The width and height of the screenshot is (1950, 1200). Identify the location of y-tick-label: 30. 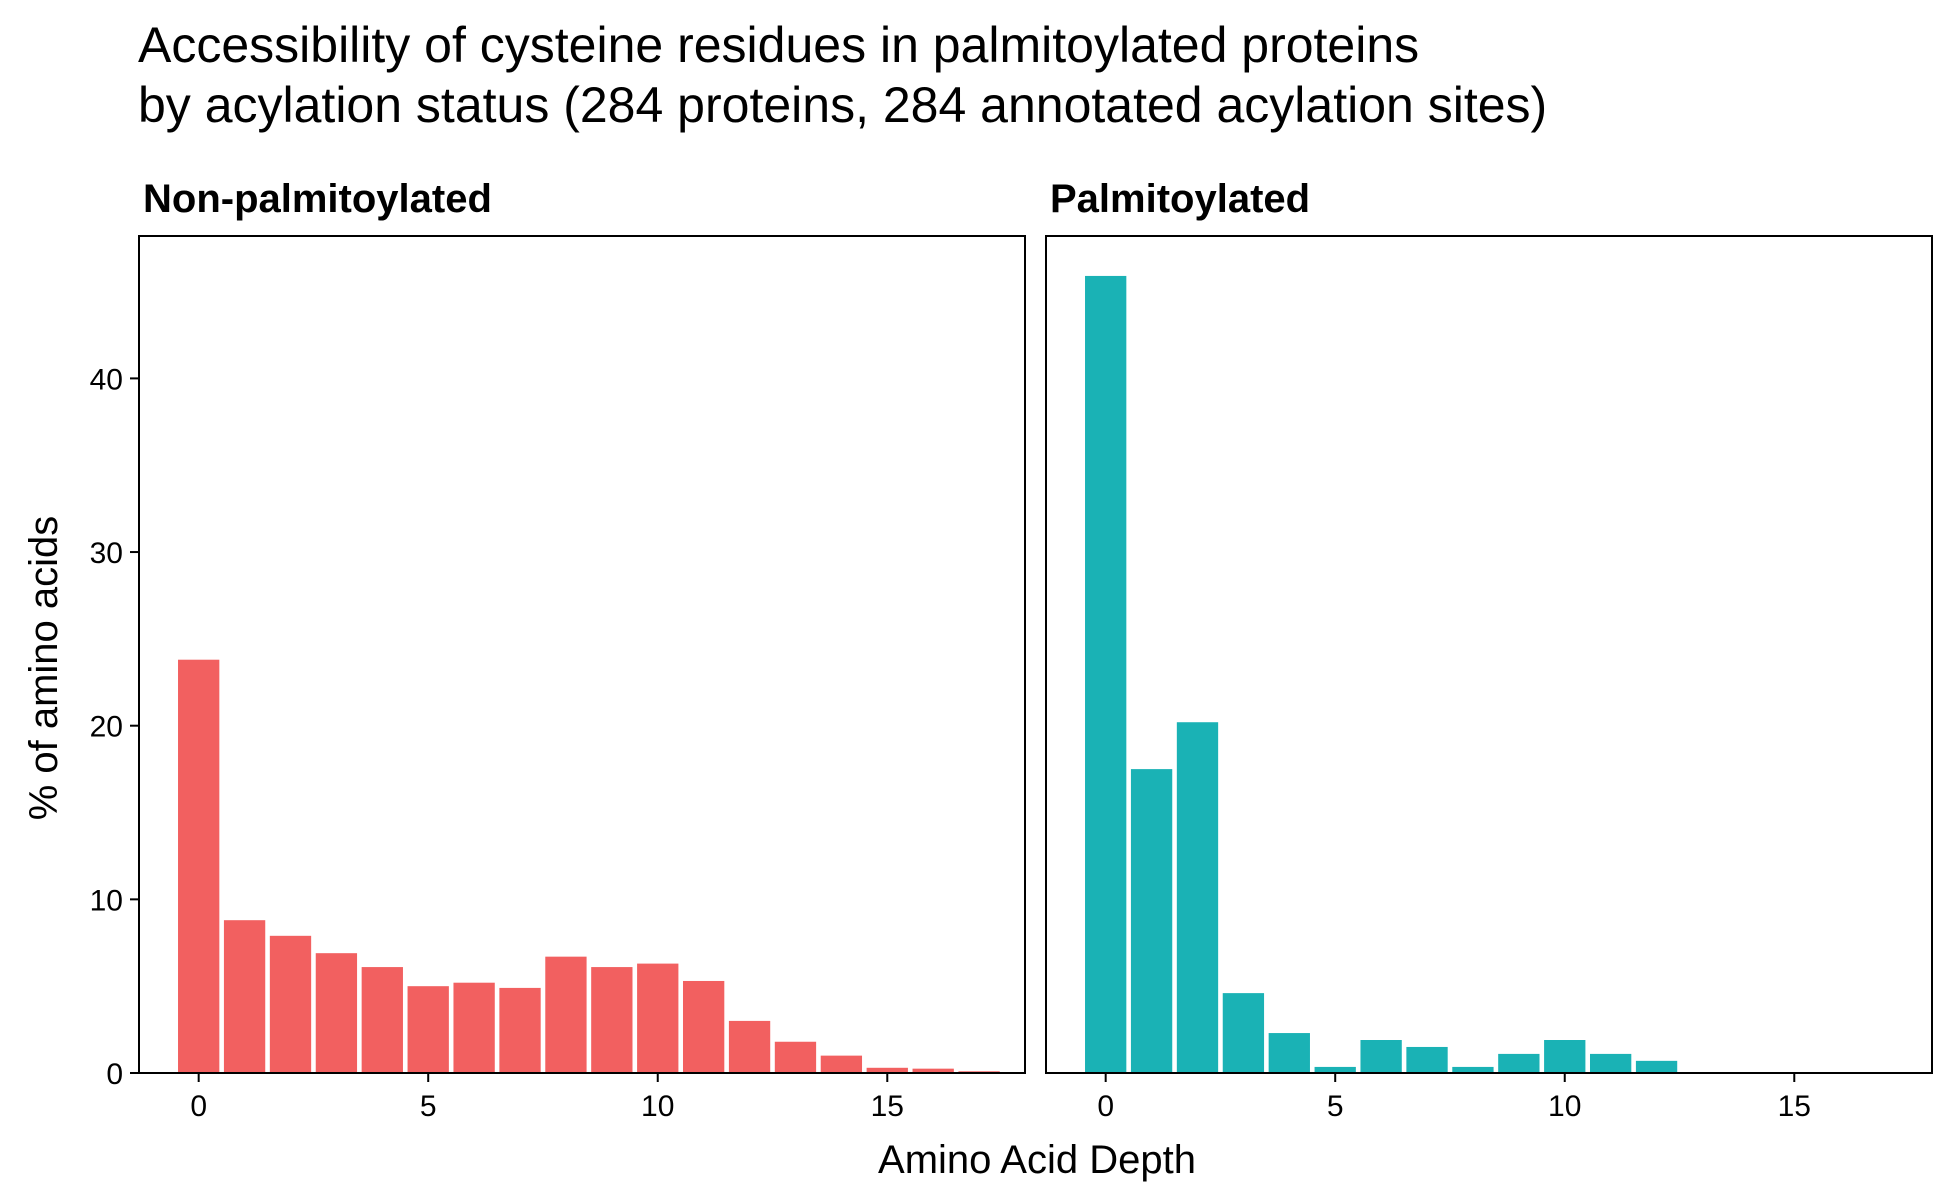
(106, 553).